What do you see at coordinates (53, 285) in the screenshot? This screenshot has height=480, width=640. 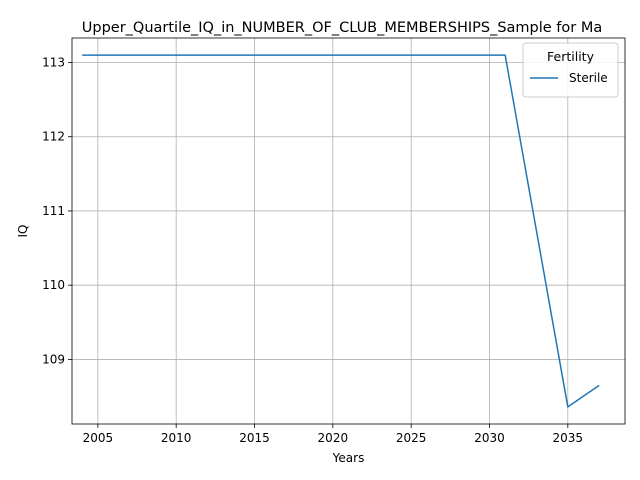 I see `y-tick-label: 110` at bounding box center [53, 285].